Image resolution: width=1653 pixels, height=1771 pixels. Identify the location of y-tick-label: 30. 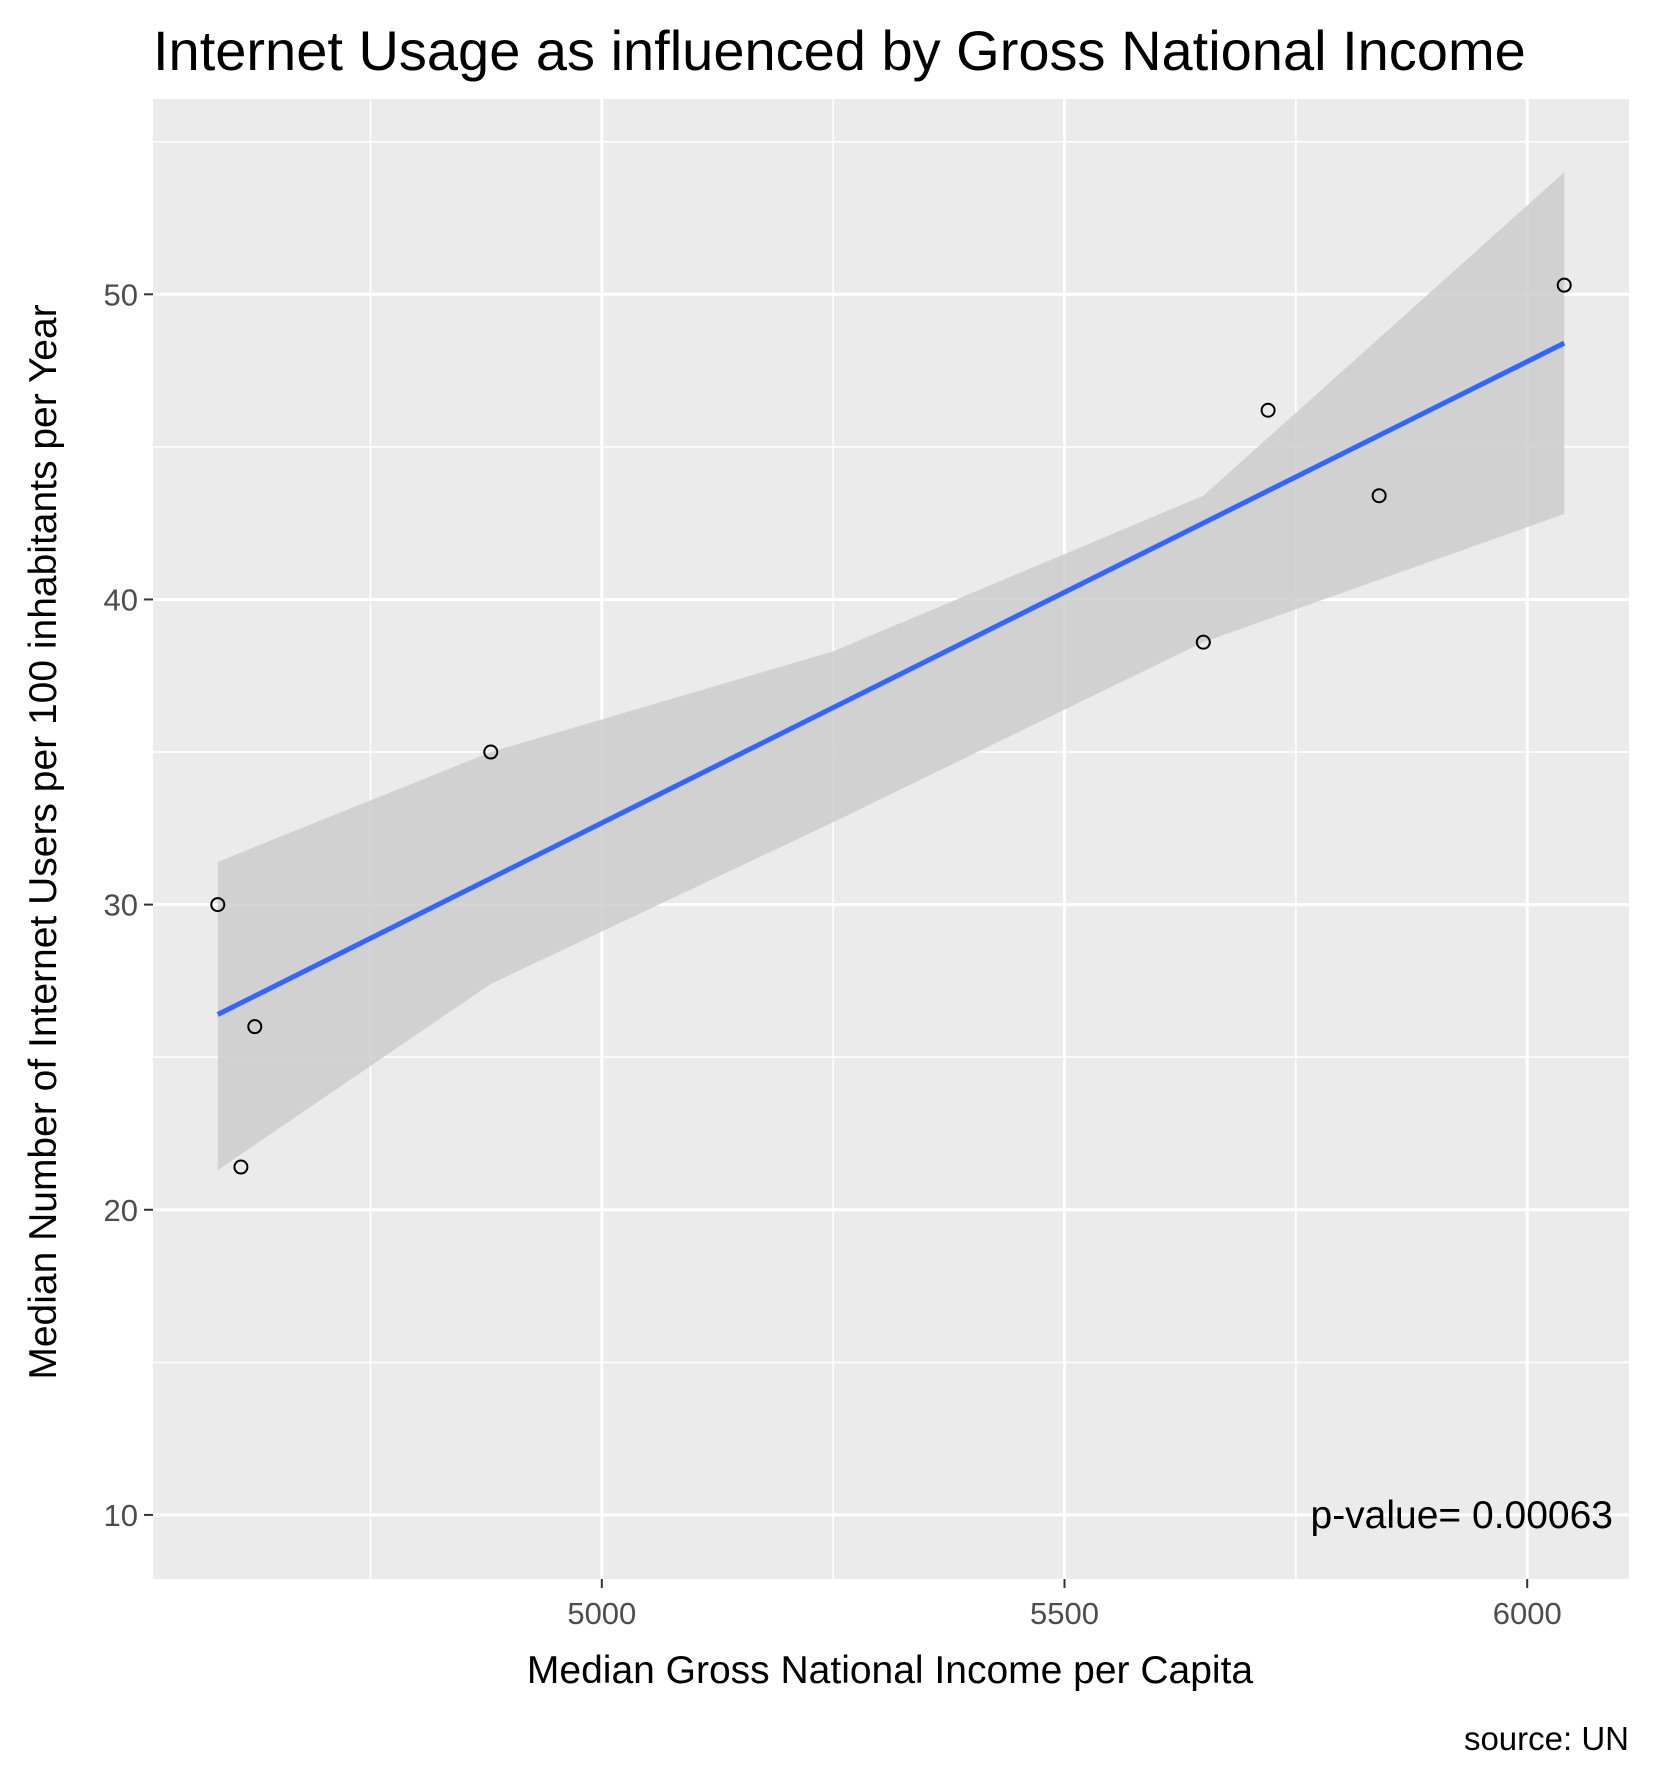
(121, 905).